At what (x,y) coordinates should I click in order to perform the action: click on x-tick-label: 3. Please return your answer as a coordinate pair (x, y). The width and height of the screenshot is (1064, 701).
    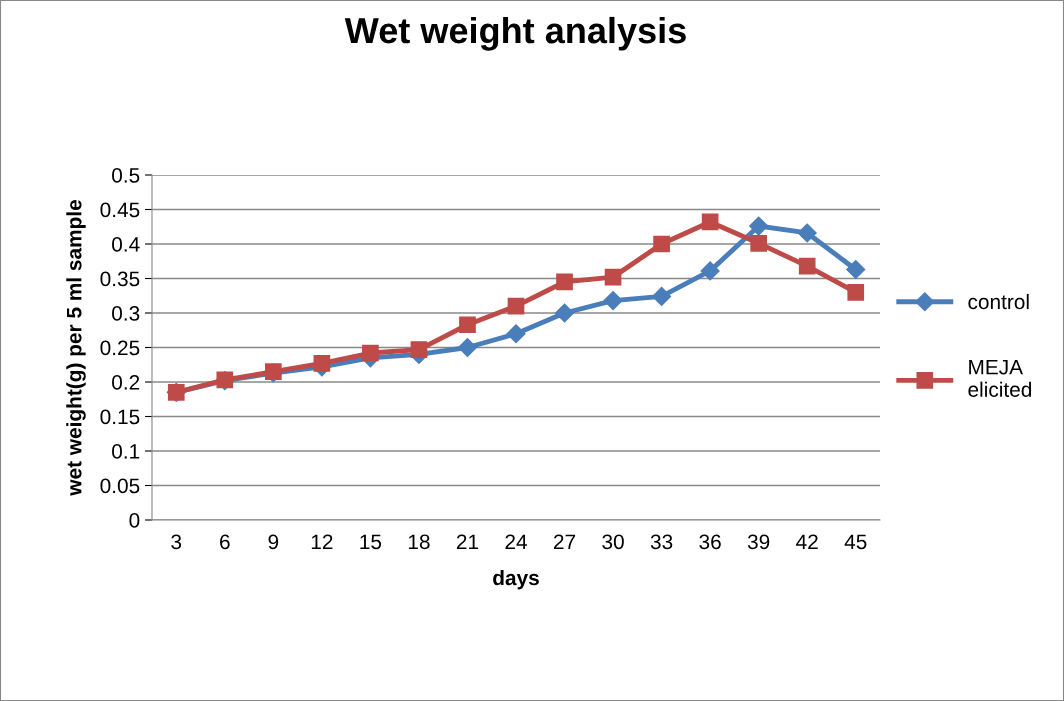
    Looking at the image, I should click on (176, 542).